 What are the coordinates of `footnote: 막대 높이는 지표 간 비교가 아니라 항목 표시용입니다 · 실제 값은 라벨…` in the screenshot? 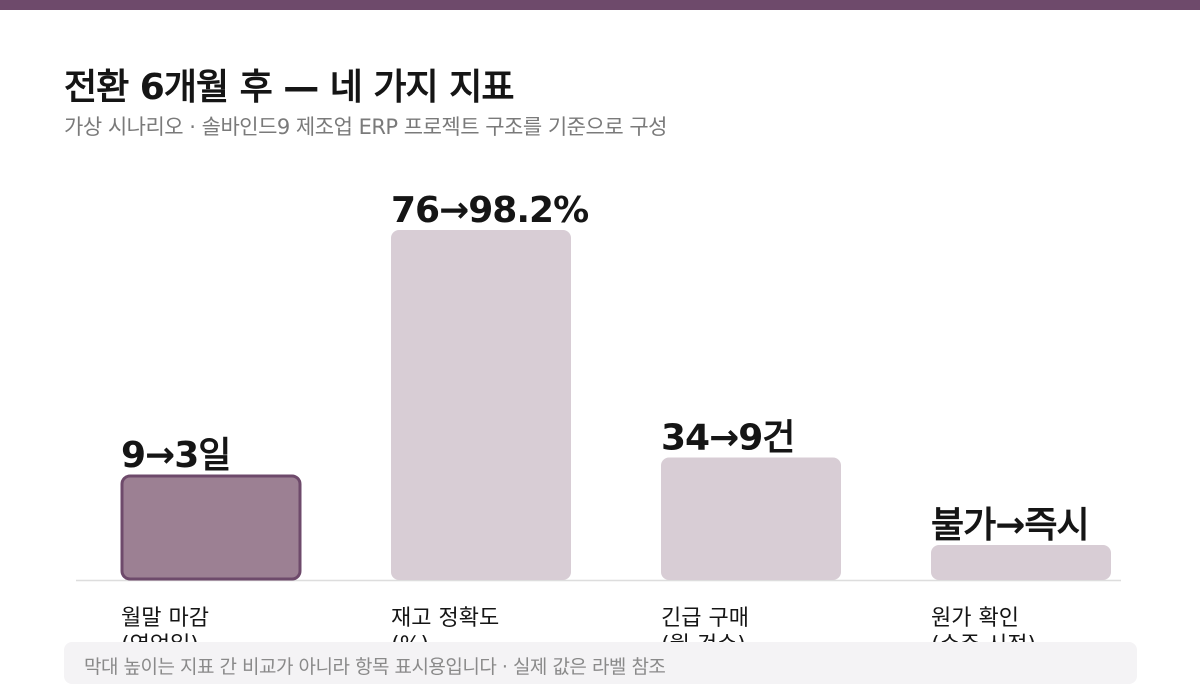 It's located at (600, 663).